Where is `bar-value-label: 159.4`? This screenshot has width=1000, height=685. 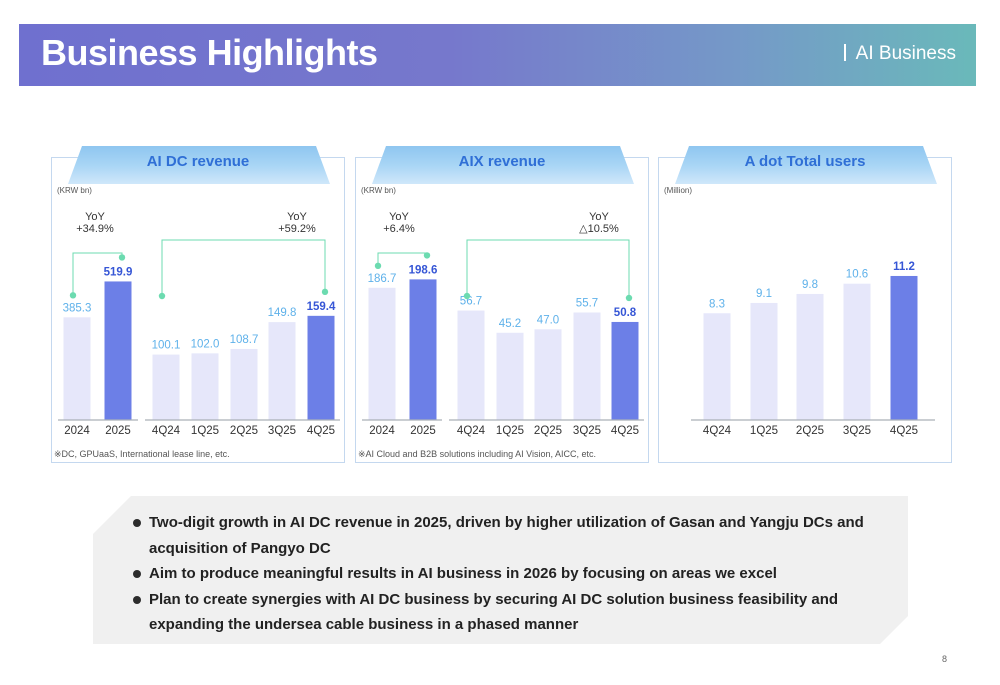 bar-value-label: 159.4 is located at coordinates (321, 307).